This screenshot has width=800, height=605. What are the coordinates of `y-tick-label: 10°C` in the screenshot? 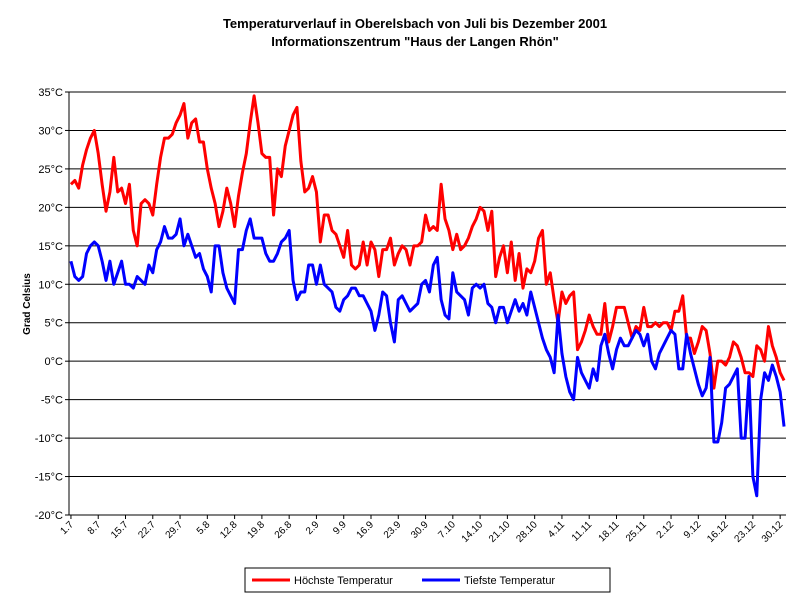 It's located at (50, 285).